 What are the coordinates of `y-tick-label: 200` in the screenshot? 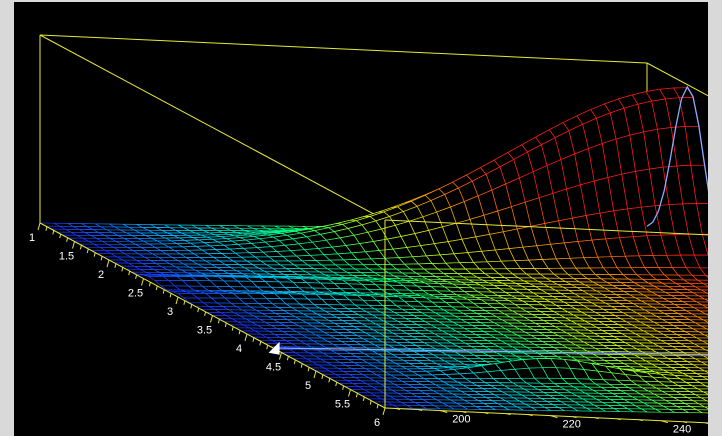 It's located at (461, 420).